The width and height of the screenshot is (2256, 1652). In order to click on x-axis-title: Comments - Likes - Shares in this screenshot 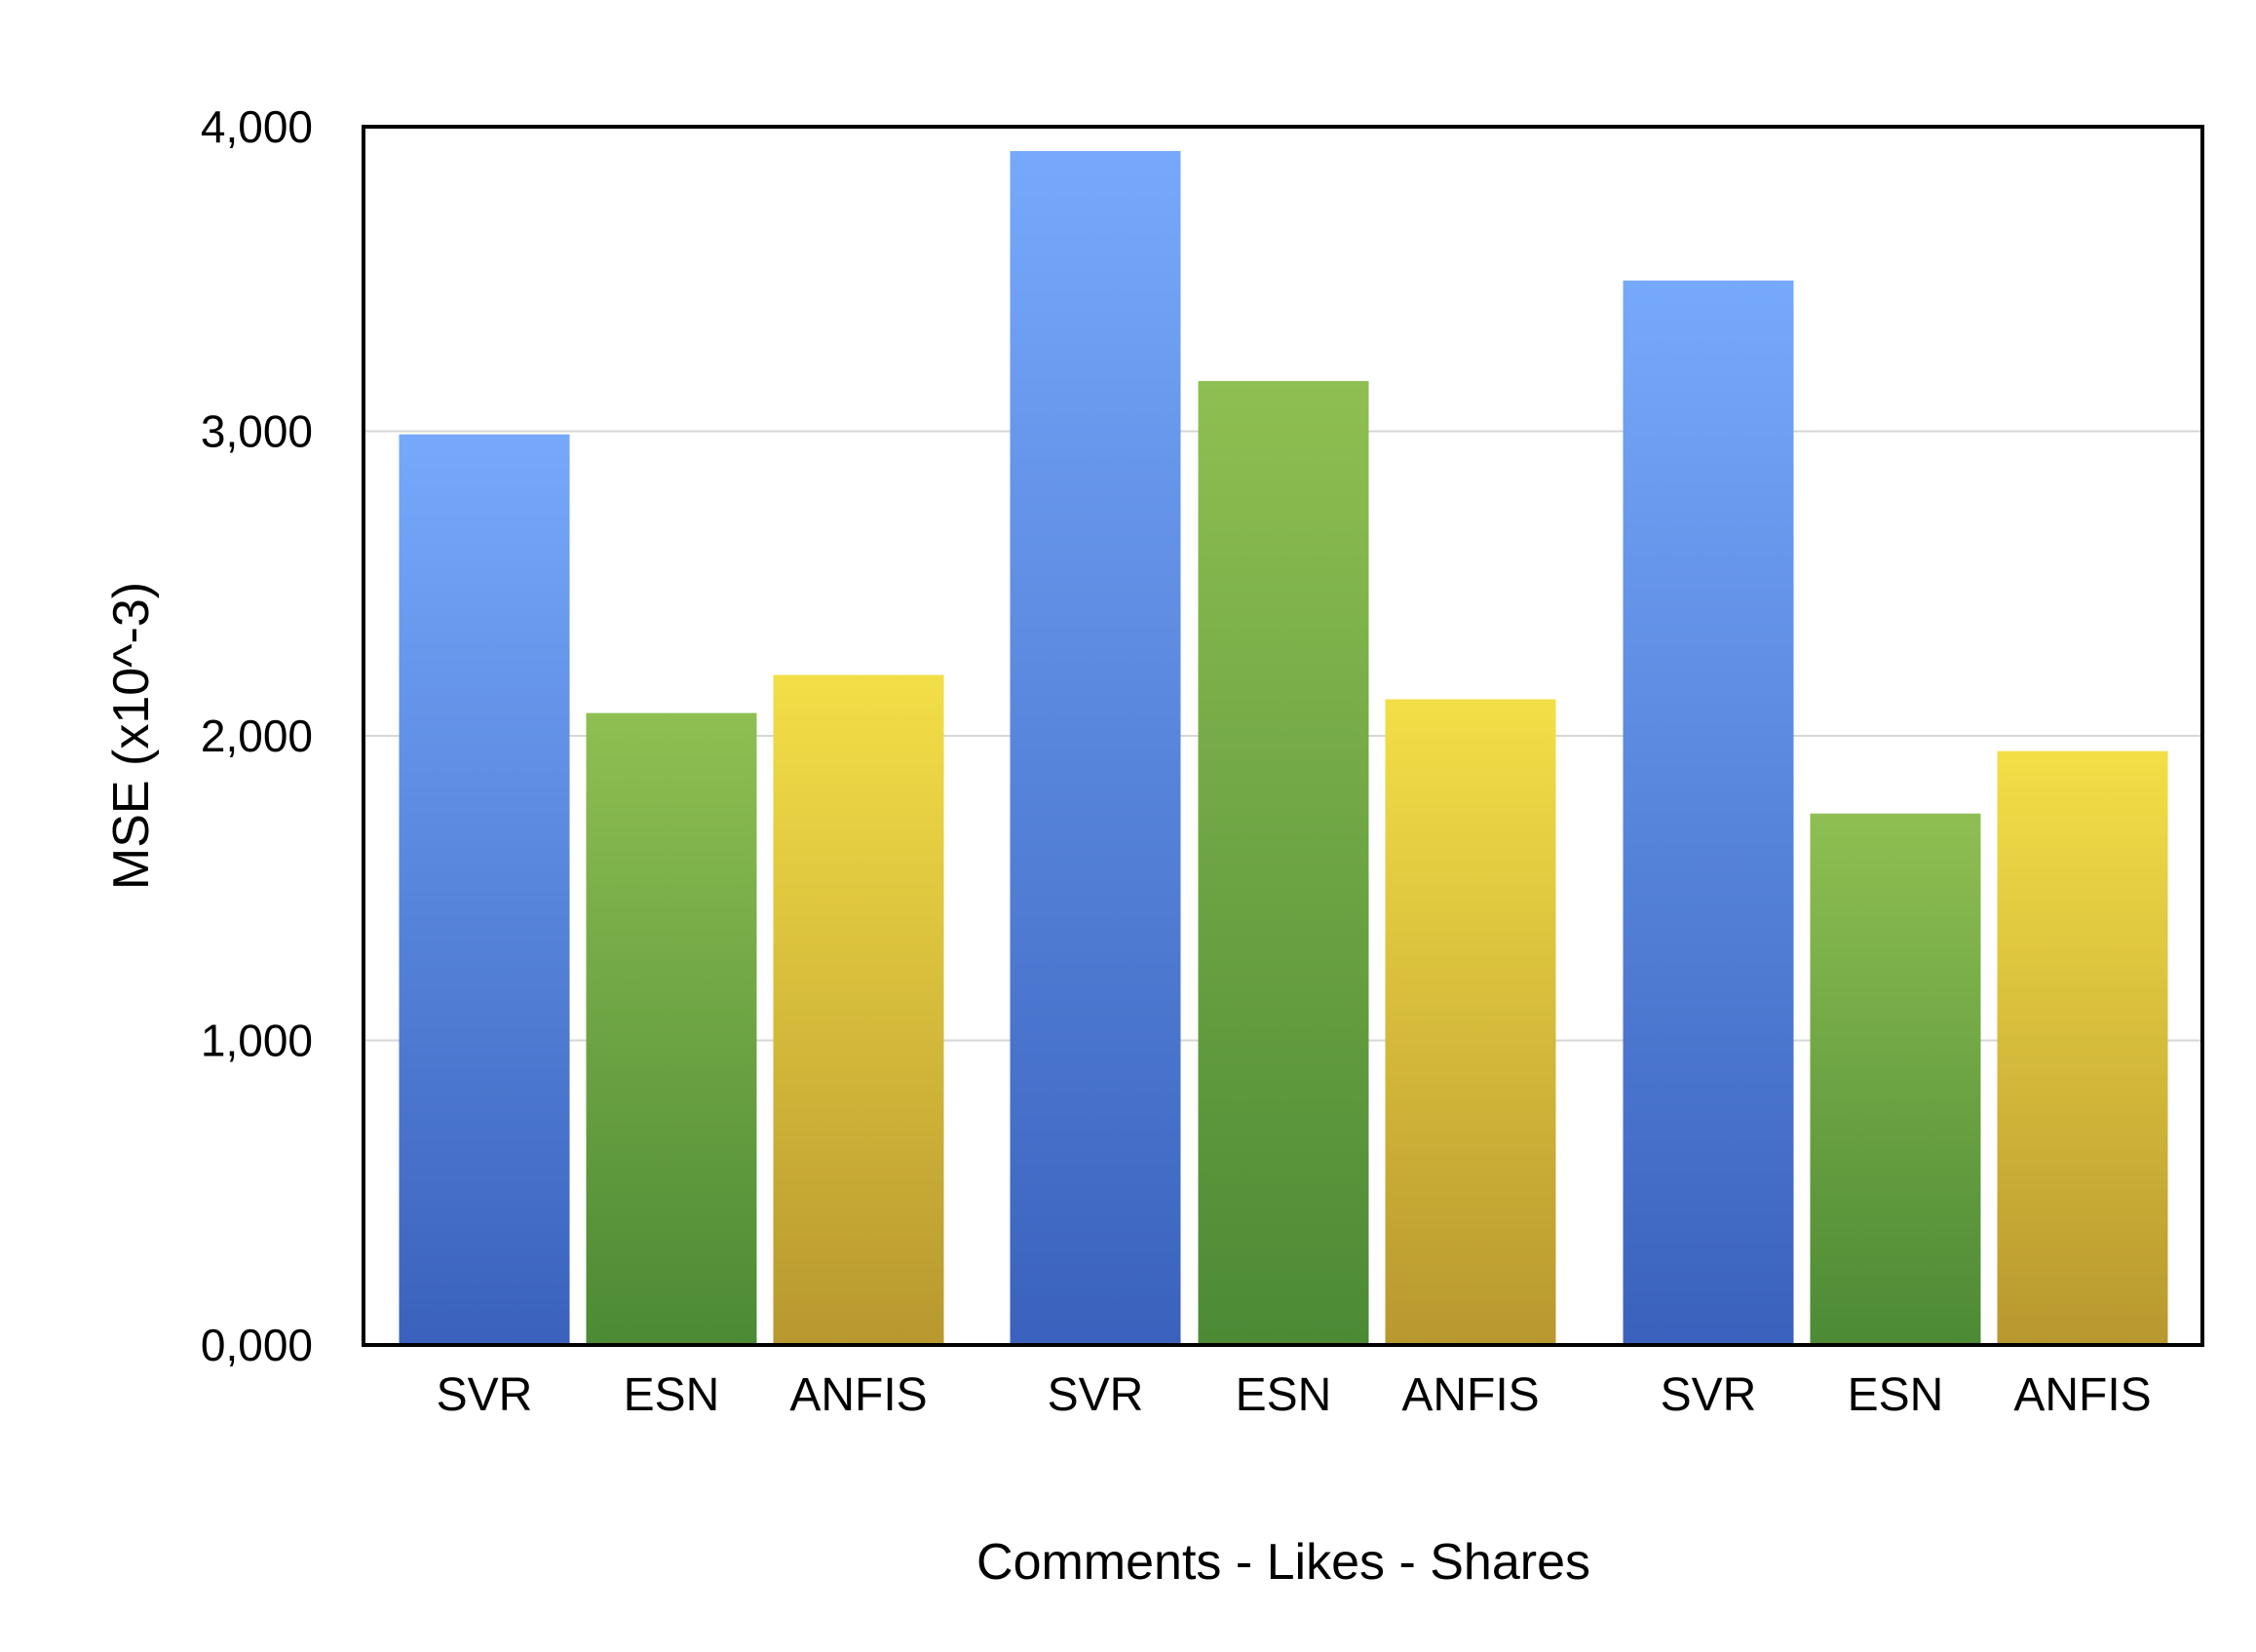, I will do `click(1283, 1562)`.